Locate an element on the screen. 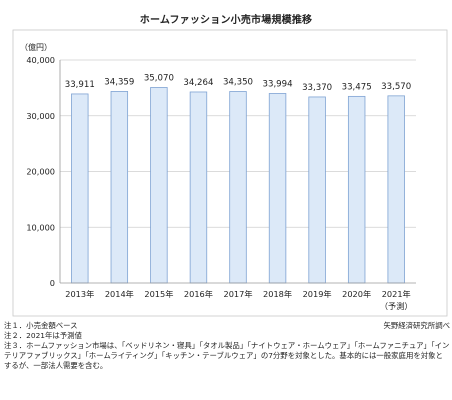 The width and height of the screenshot is (452, 400). x-tick-label: 2020年 is located at coordinates (356, 294).